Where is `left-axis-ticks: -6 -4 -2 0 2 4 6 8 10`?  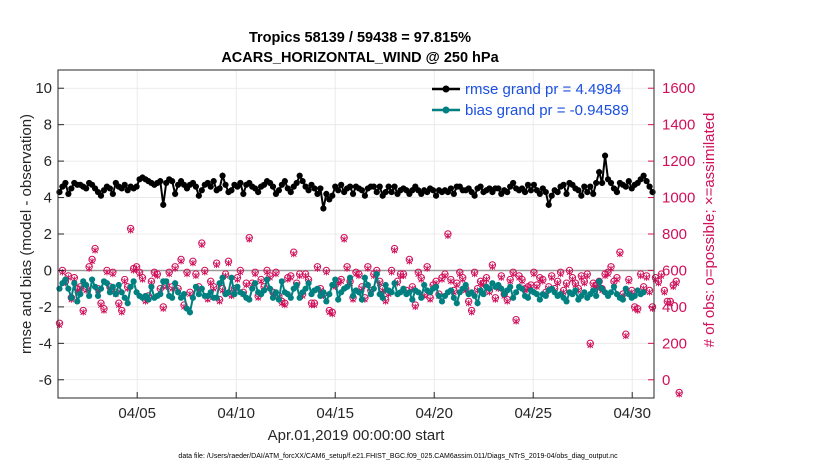 left-axis-ticks: -6 -4 -2 0 2 4 6 8 10 is located at coordinates (49, 234).